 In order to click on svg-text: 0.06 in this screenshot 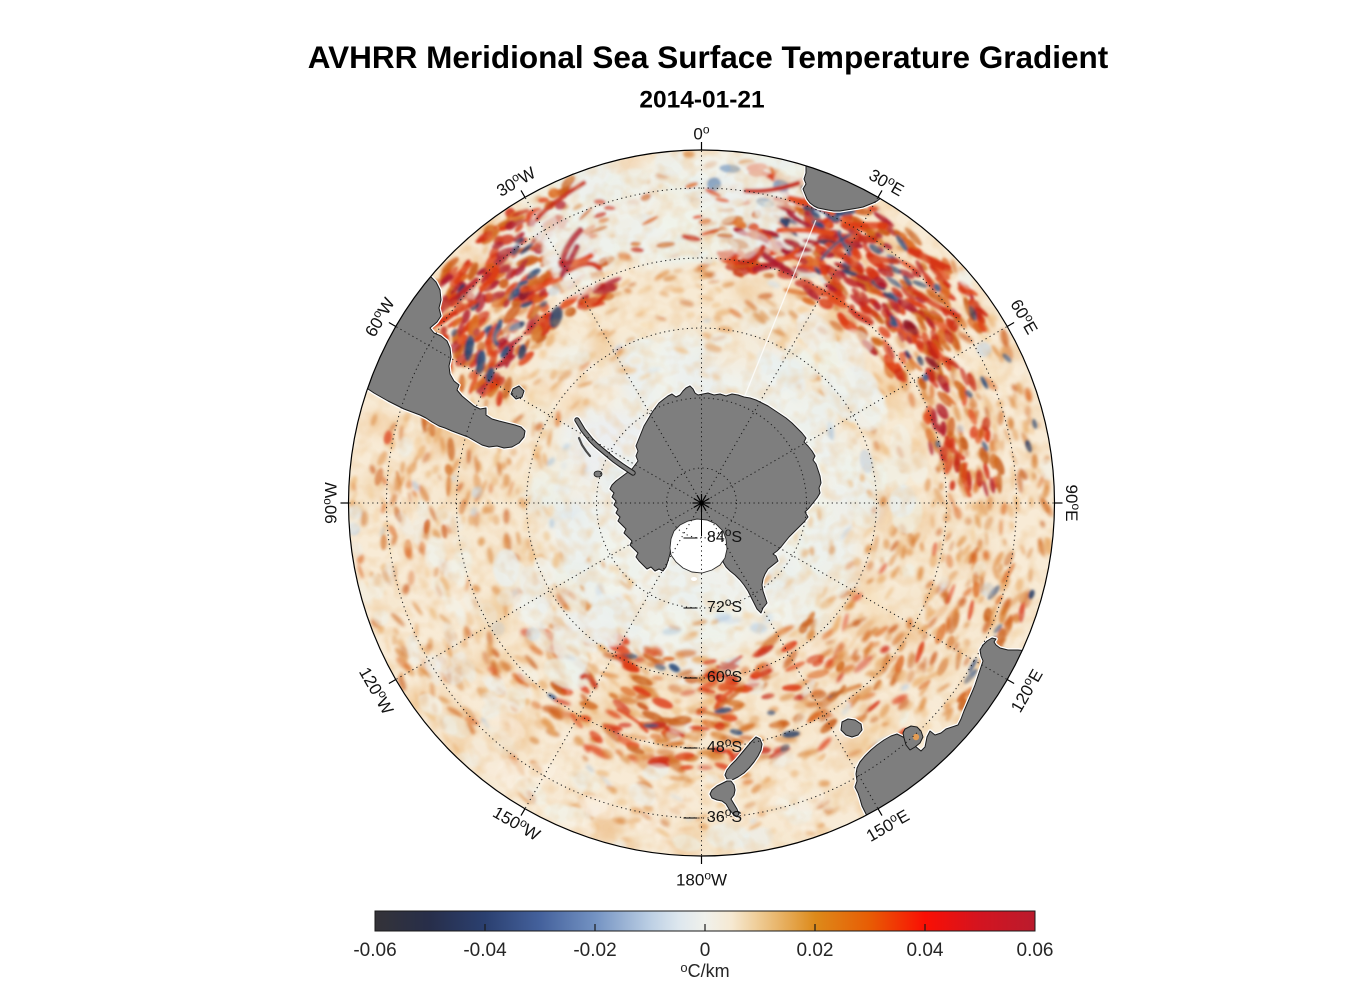, I will do `click(1035, 950)`.